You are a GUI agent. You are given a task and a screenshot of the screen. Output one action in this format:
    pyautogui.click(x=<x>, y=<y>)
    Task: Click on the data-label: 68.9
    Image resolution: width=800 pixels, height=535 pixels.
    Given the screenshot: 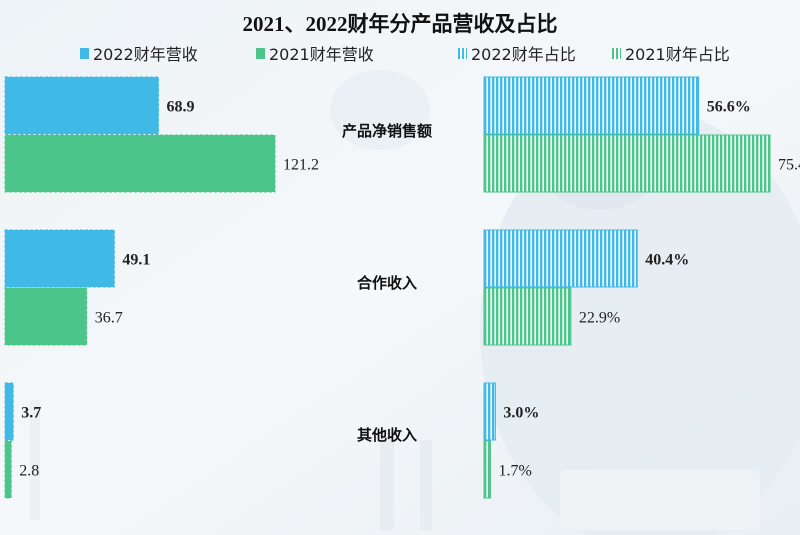 What is the action you would take?
    pyautogui.click(x=180, y=107)
    